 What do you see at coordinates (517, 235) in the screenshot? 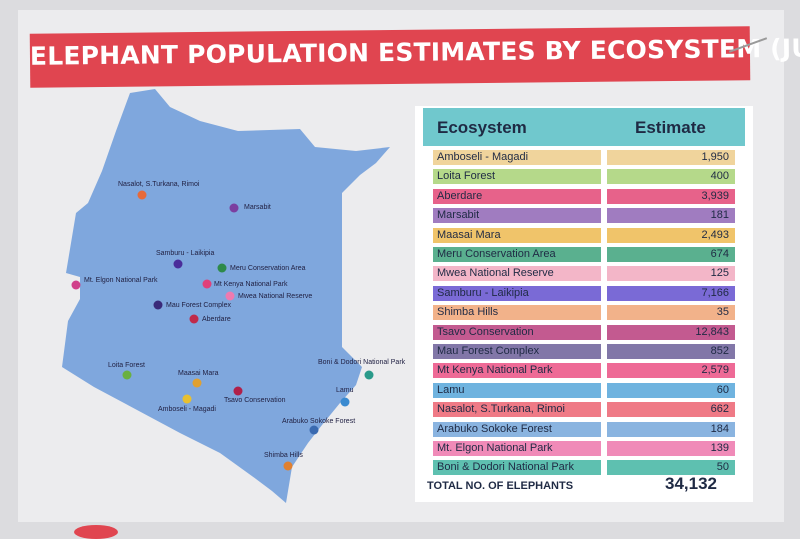
I see `ecosystem-name: Maasai Mara` at bounding box center [517, 235].